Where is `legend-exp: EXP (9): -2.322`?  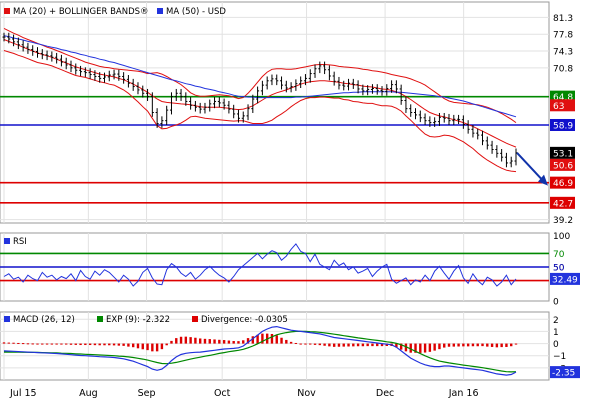 legend-exp: EXP (9): -2.322 is located at coordinates (138, 320).